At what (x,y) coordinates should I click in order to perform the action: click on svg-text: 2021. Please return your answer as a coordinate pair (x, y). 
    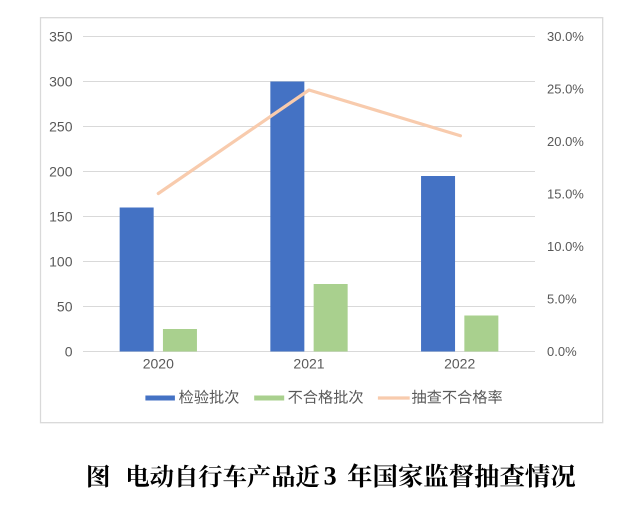
    Looking at the image, I should click on (308, 363).